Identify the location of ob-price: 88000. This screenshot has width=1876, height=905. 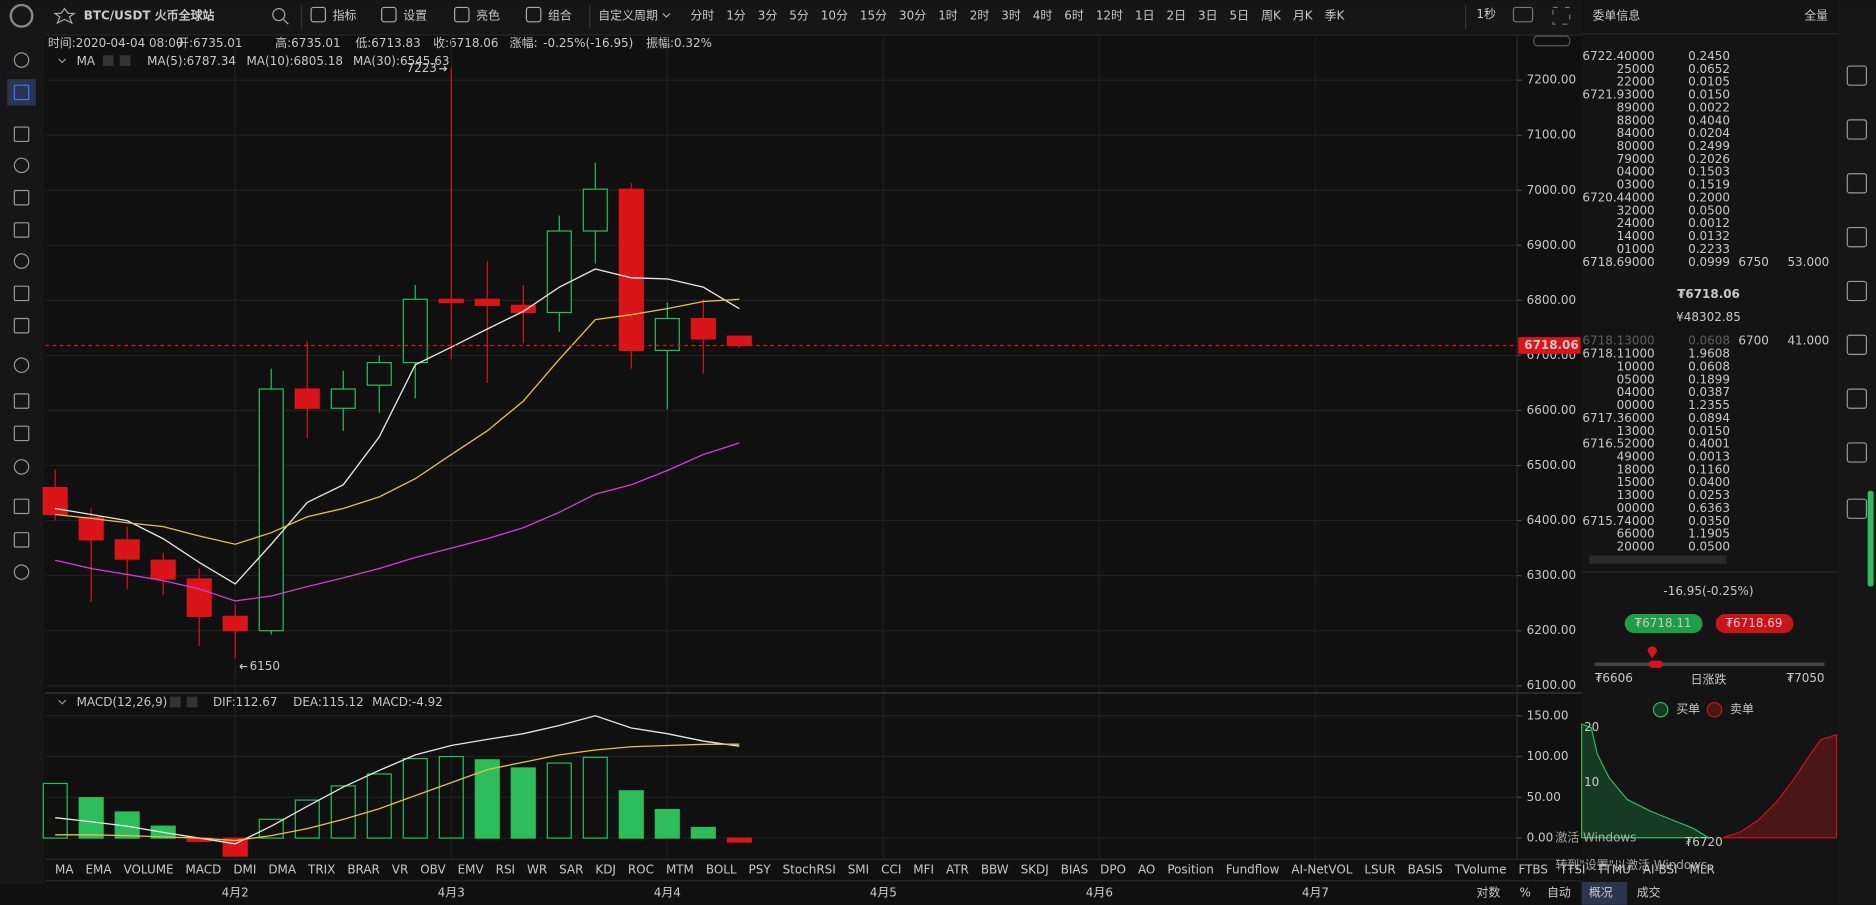
(1636, 120).